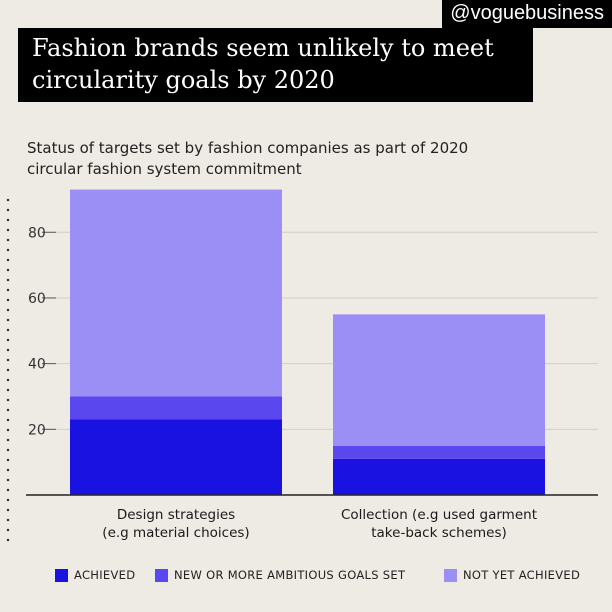 The width and height of the screenshot is (612, 612). Describe the element at coordinates (183, 80) in the screenshot. I see `title-line-2: circularity goals by 2020` at that location.